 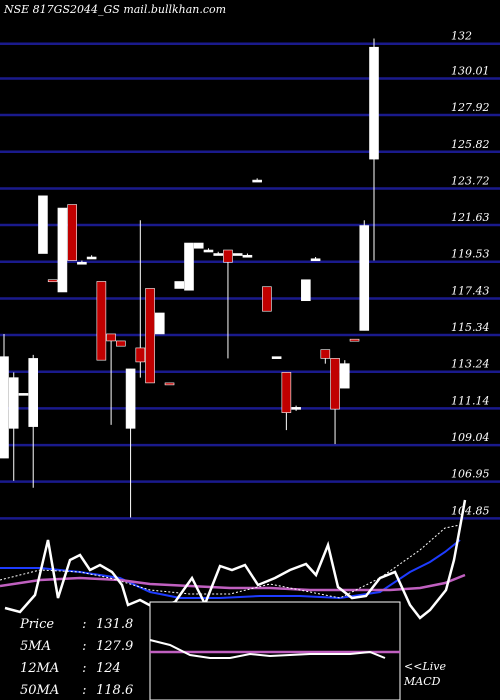 I want to click on legend-ma50: 50MA : 118.6, so click(x=76, y=690).